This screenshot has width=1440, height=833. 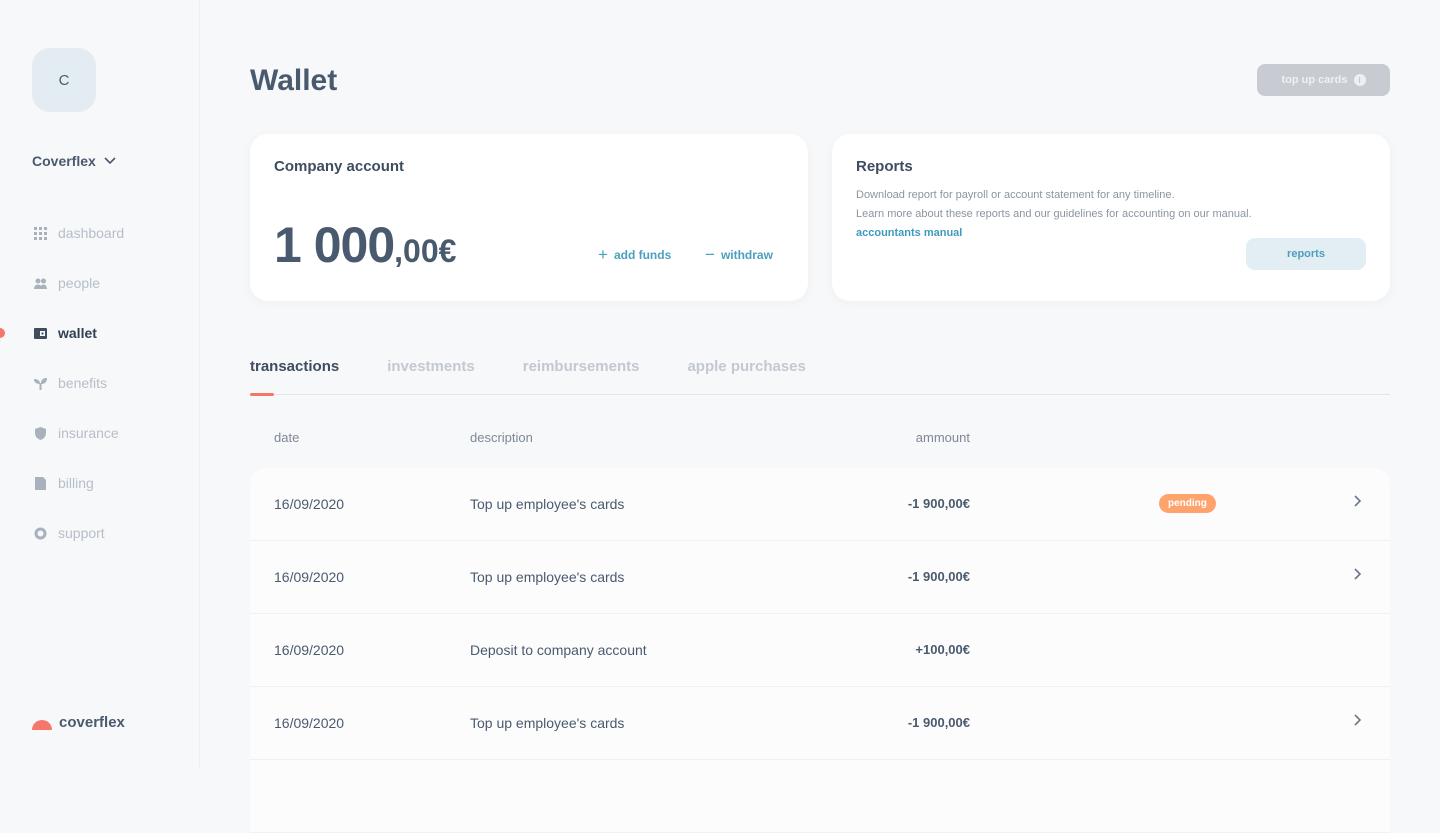 What do you see at coordinates (40, 483) in the screenshot?
I see `invoice-icon` at bounding box center [40, 483].